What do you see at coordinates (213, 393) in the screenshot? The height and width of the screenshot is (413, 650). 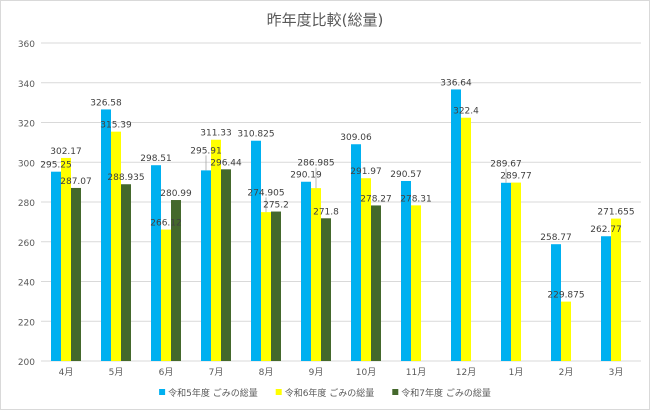 I see `legend-label: 令和5年度 ごみの総量` at bounding box center [213, 393].